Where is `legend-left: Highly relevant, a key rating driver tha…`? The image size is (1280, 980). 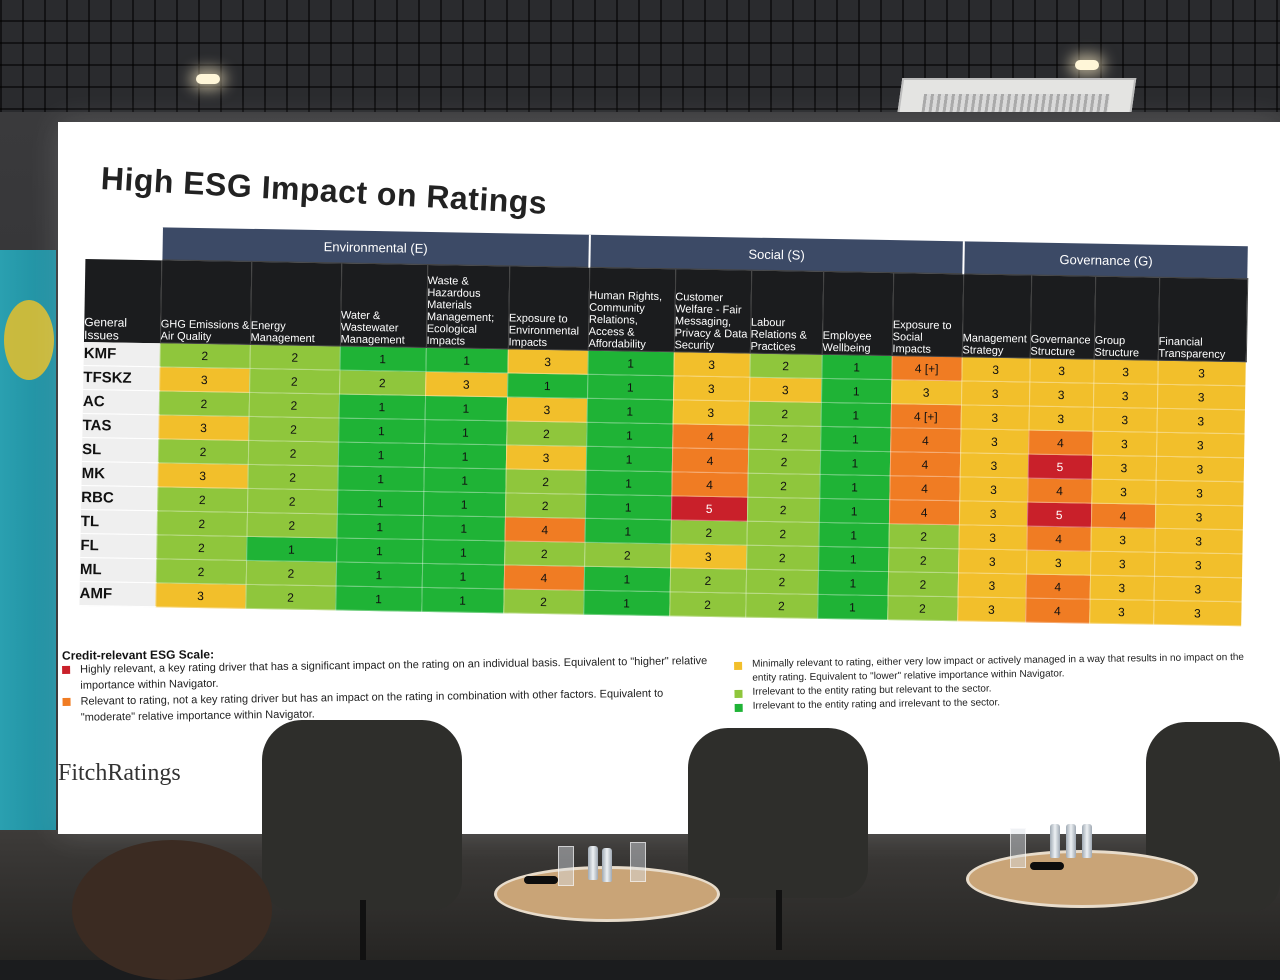 legend-left: Highly relevant, a key rating driver tha… is located at coordinates (387, 689).